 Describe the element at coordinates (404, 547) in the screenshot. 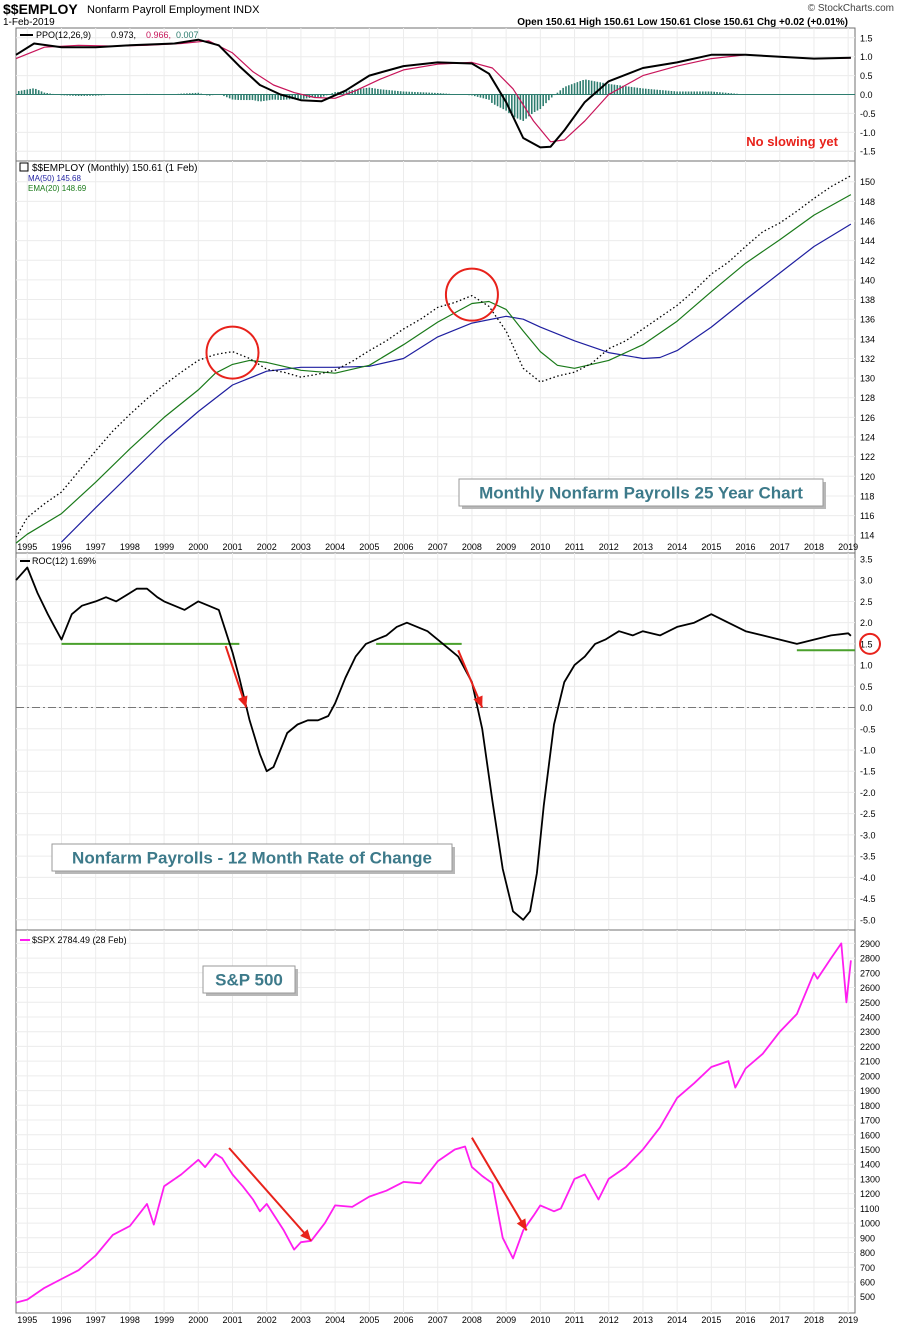

I see `x-tick-label: 2006` at that location.